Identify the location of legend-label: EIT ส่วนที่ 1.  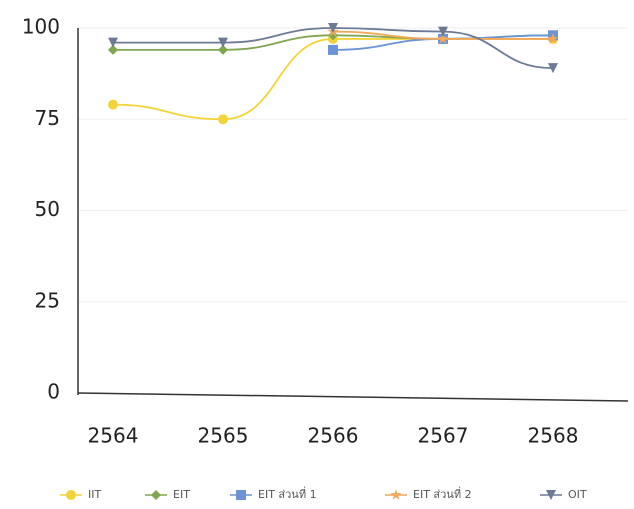
(287, 493).